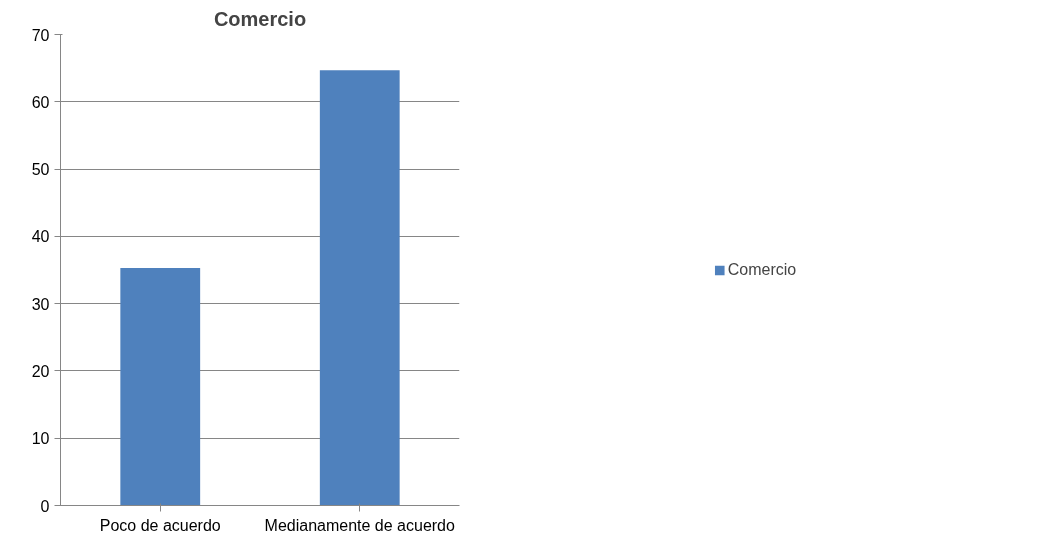  I want to click on chart-title: Comercio, so click(260, 18).